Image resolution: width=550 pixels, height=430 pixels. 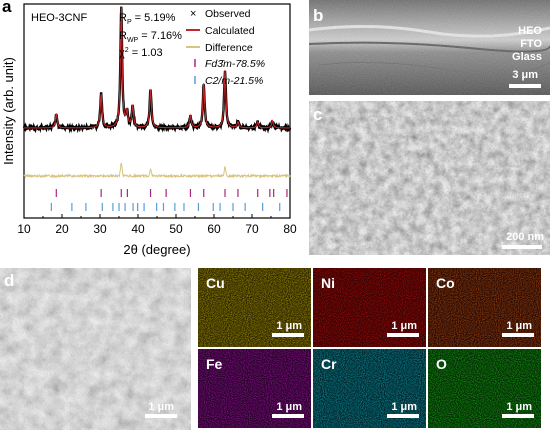 What do you see at coordinates (161, 407) in the screenshot?
I see `scale-text-d: 1 μm` at bounding box center [161, 407].